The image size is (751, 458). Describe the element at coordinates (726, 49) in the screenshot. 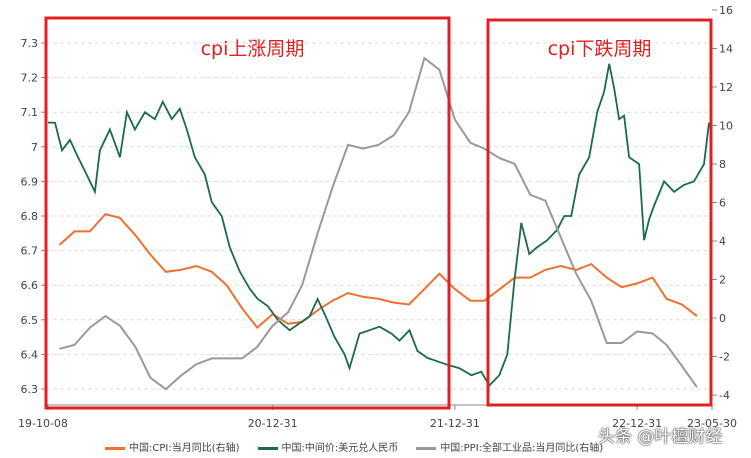

I see `y-right-tick-label: 14` at that location.